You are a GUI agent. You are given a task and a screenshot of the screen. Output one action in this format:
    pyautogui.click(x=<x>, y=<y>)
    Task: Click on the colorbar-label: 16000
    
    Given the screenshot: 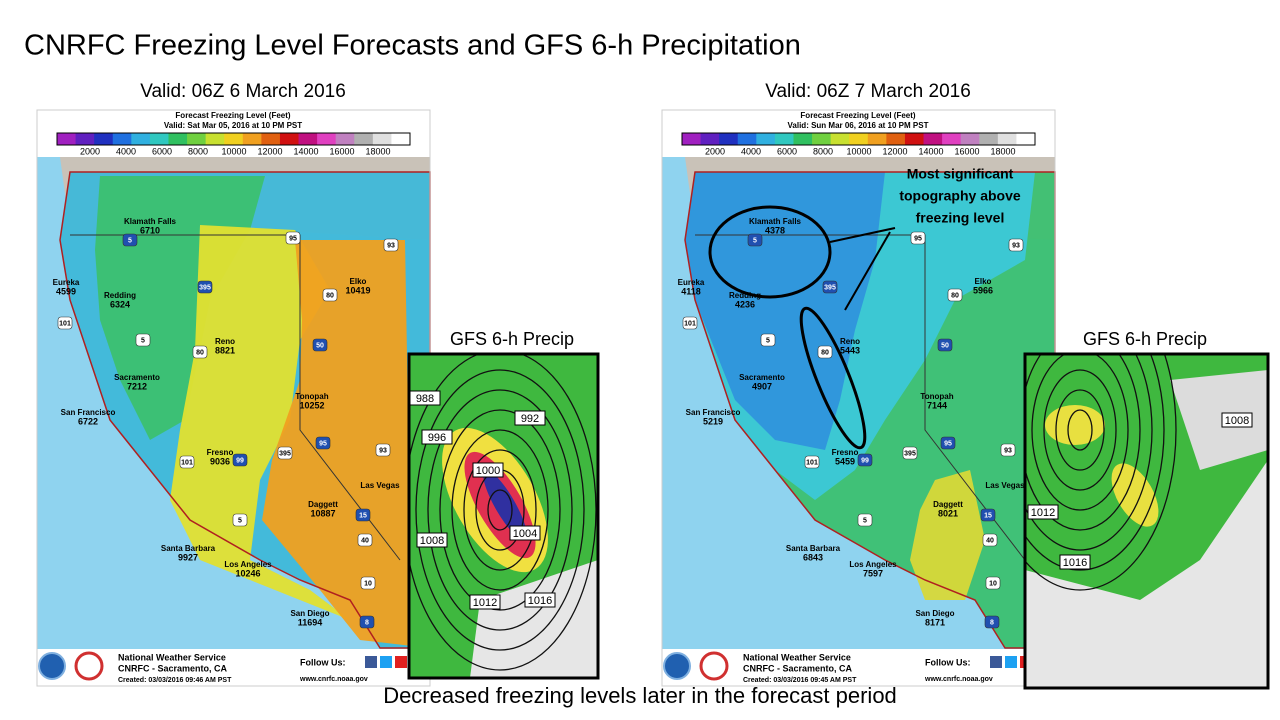 What is the action you would take?
    pyautogui.click(x=966, y=151)
    